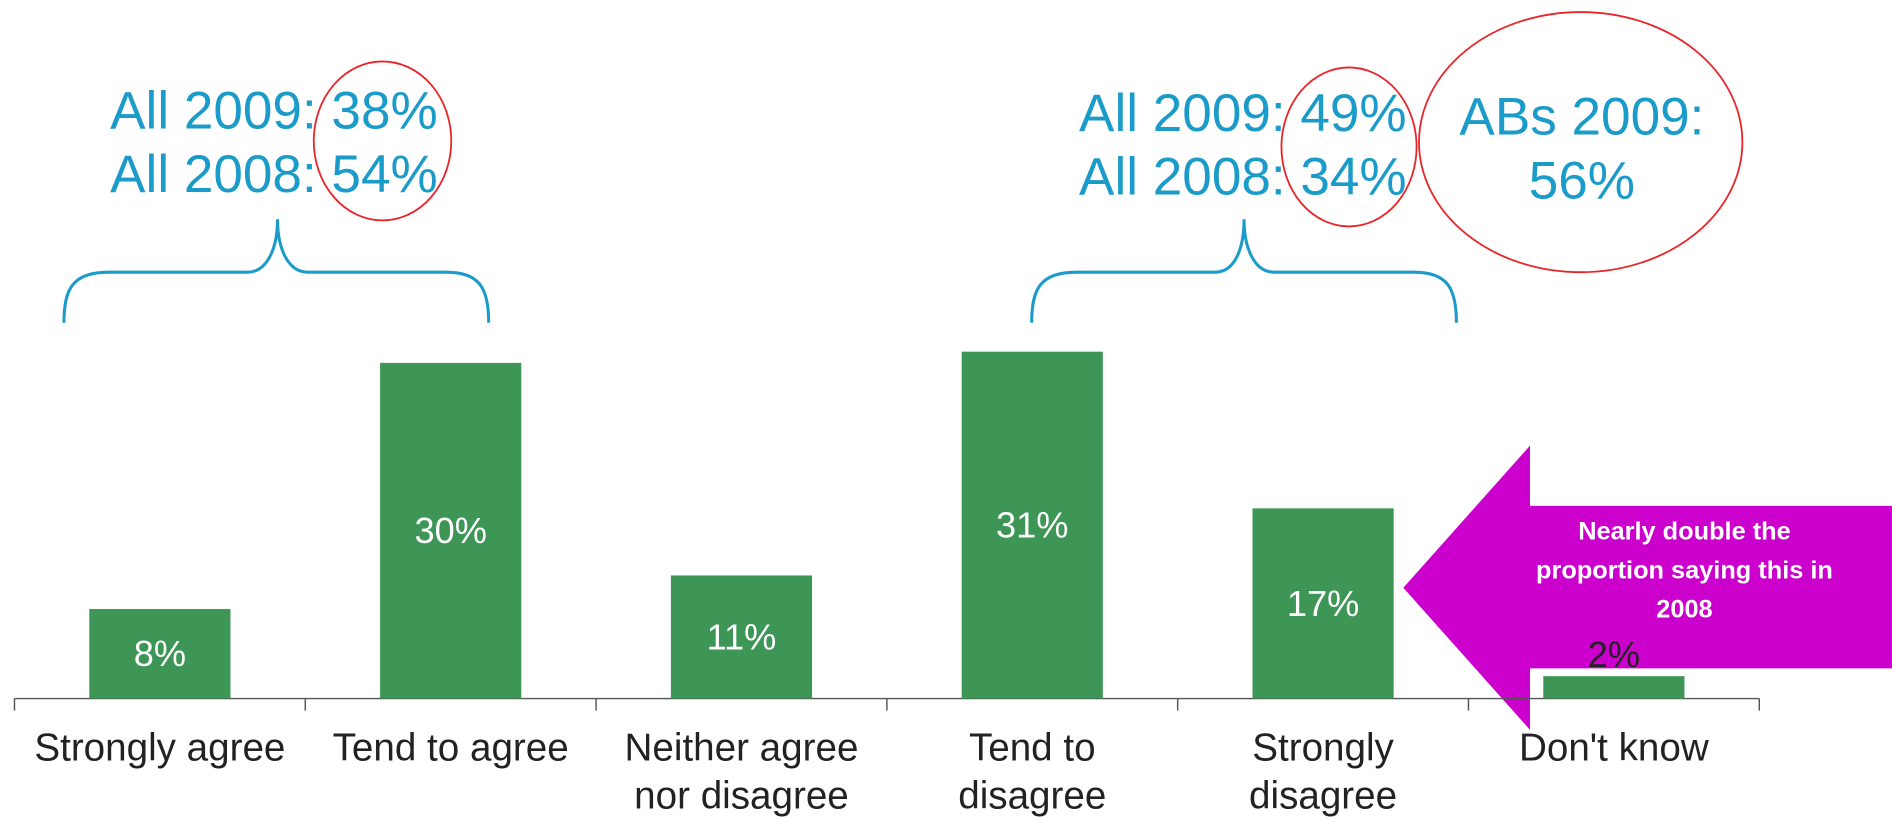 This screenshot has height=825, width=1892. Describe the element at coordinates (451, 748) in the screenshot. I see `x-tick-label: Tend to agree` at that location.